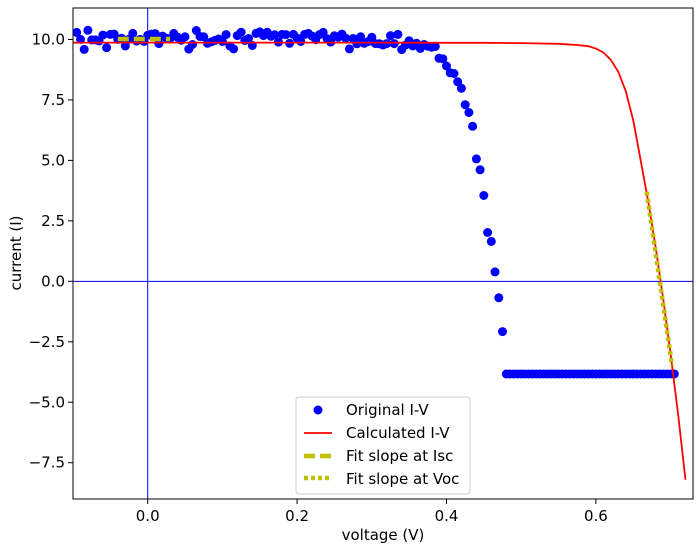 Image resolution: width=700 pixels, height=551 pixels. Describe the element at coordinates (53, 221) in the screenshot. I see `y-tick-label: 2.5` at that location.